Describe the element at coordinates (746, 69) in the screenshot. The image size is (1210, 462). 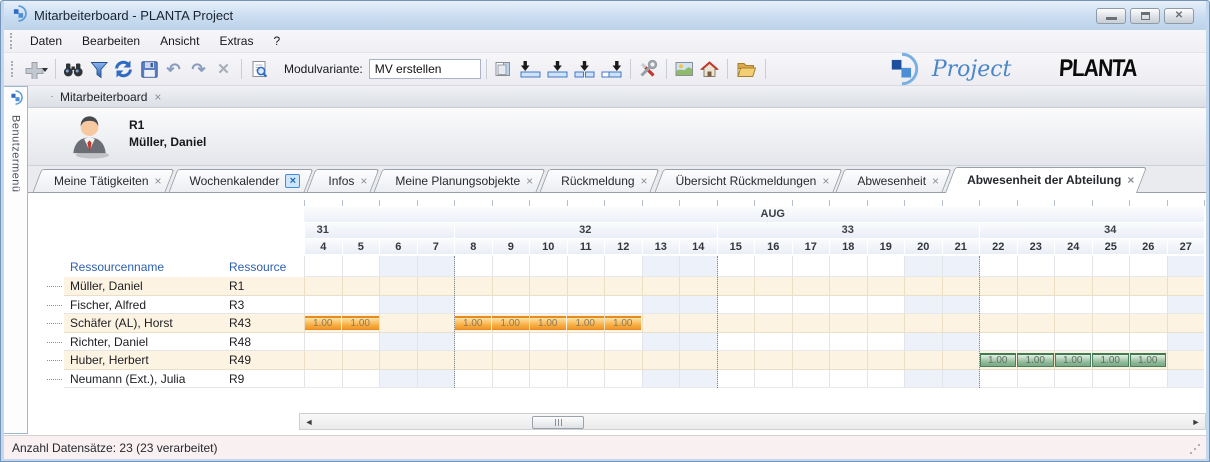
I see `folder-button` at that location.